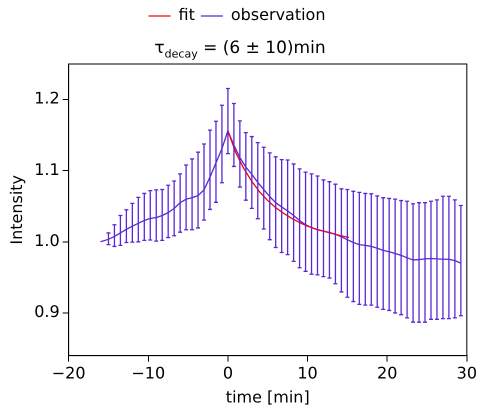 Image resolution: width=480 pixels, height=414 pixels. I want to click on y-tick-label: 0.9, so click(47, 312).